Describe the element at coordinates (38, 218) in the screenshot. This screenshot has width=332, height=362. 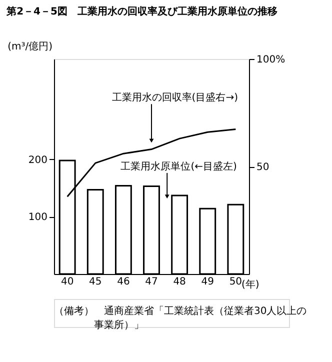
I see `y-tick-label: 100` at that location.